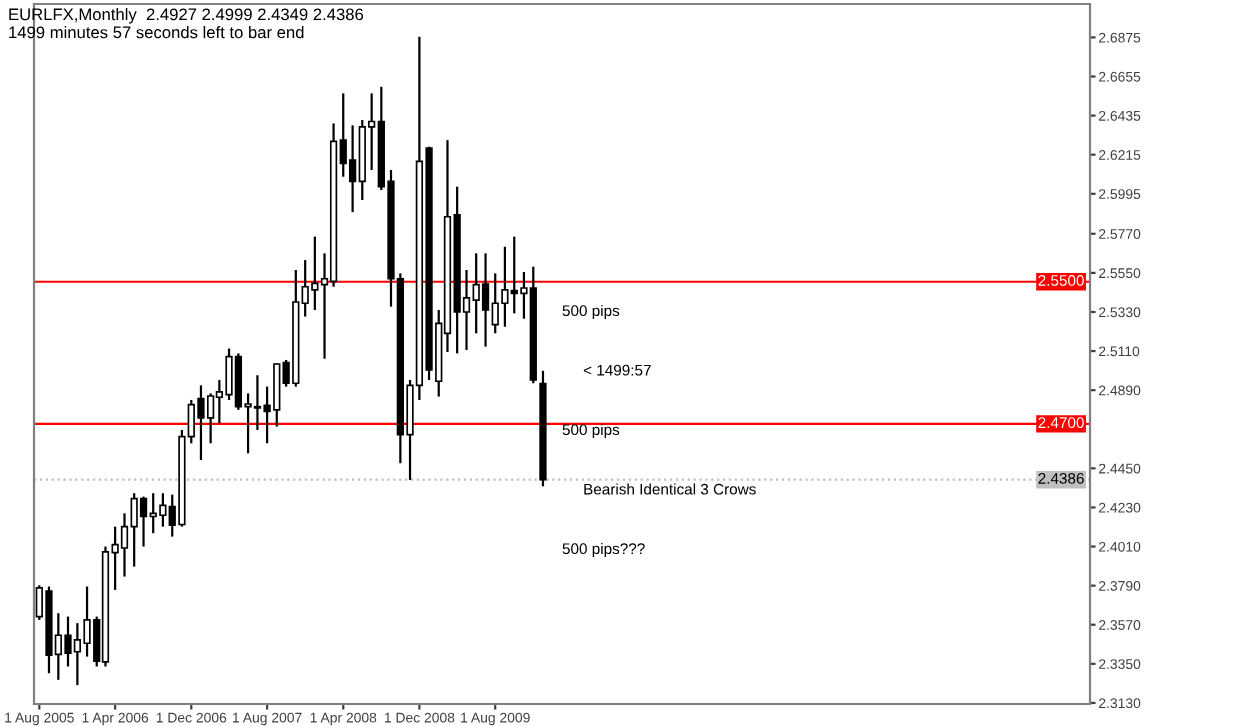 This screenshot has width=1250, height=726. What do you see at coordinates (186, 16) in the screenshot?
I see `chart-title: EURLFX,Monthly 2.4927 2.4999 2.4349 2.4386` at bounding box center [186, 16].